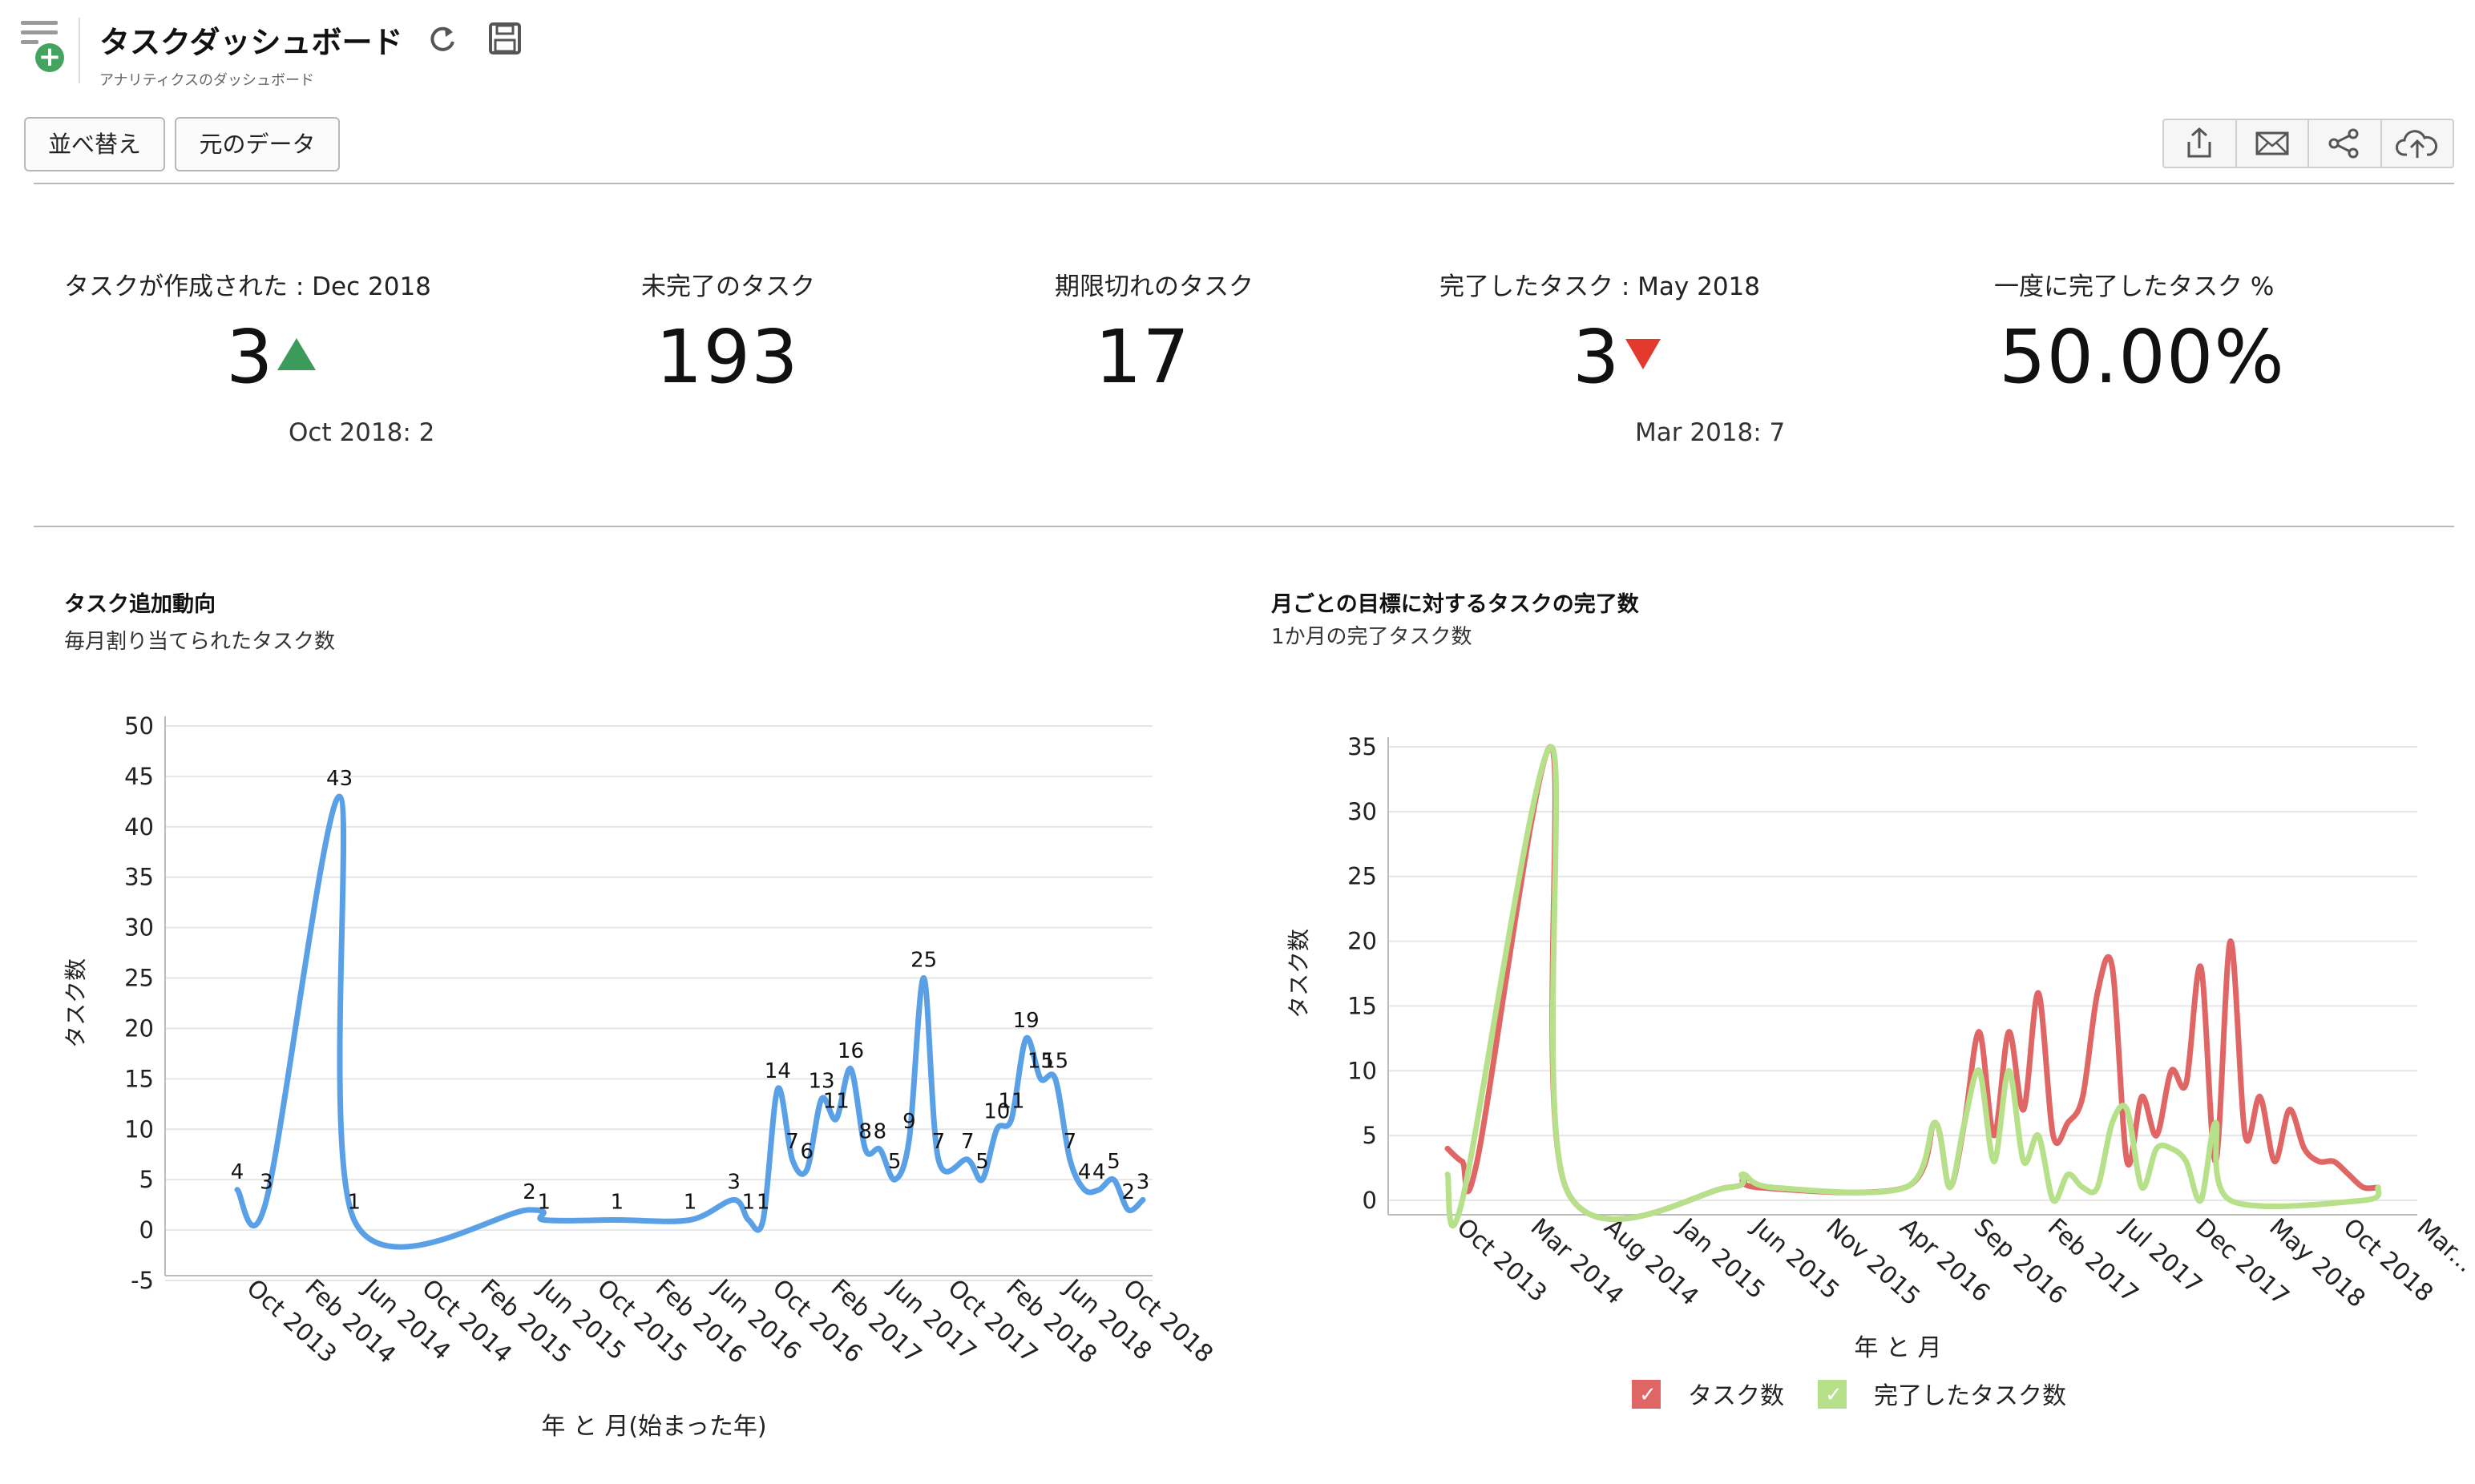 The width and height of the screenshot is (2475, 1484). I want to click on chart2-title: 月ごとの目標に対するタスクの完了数, so click(1455, 604).